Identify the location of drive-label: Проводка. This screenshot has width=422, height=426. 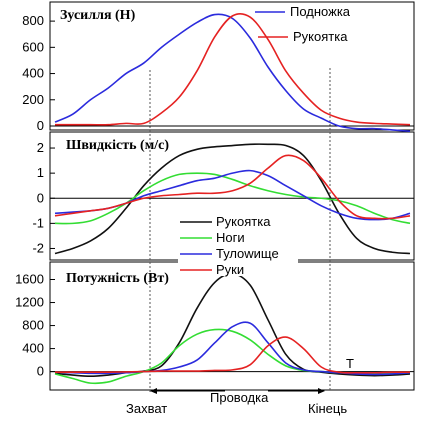
(239, 397).